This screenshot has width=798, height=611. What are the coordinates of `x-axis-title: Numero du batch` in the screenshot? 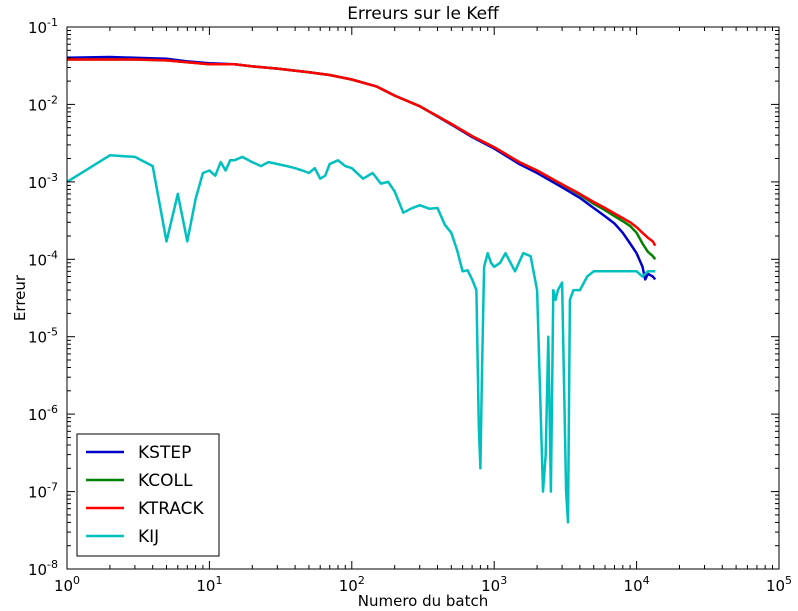 It's located at (423, 601).